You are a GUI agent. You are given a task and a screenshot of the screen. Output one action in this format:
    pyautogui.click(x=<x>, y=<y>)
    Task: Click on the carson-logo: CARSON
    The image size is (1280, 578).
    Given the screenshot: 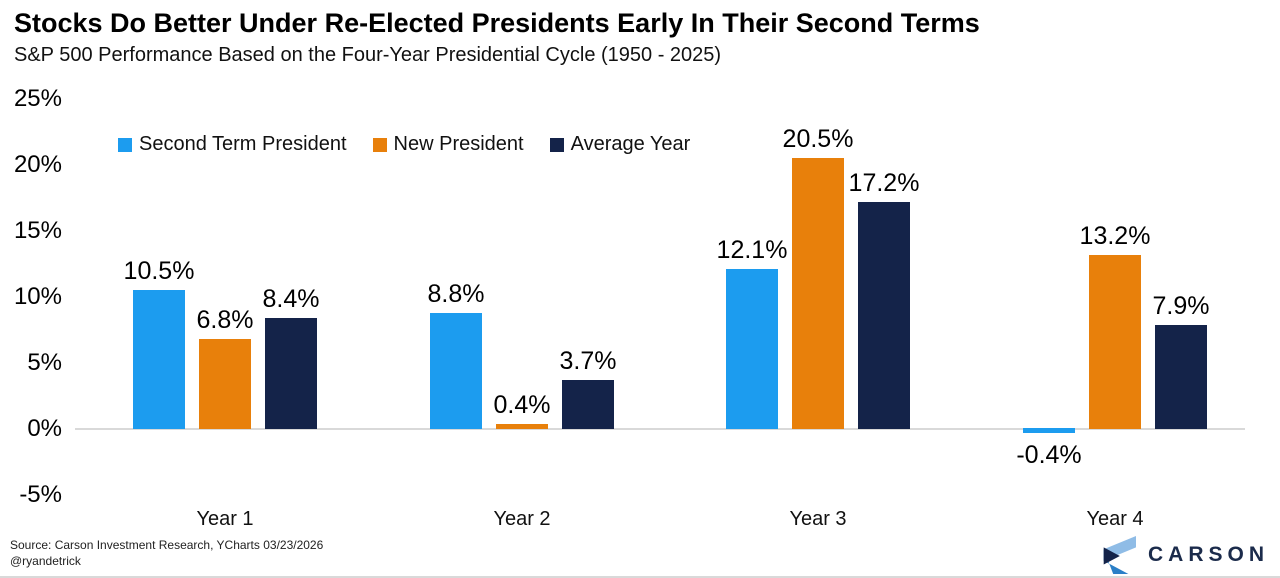 What is the action you would take?
    pyautogui.click(x=1183, y=555)
    